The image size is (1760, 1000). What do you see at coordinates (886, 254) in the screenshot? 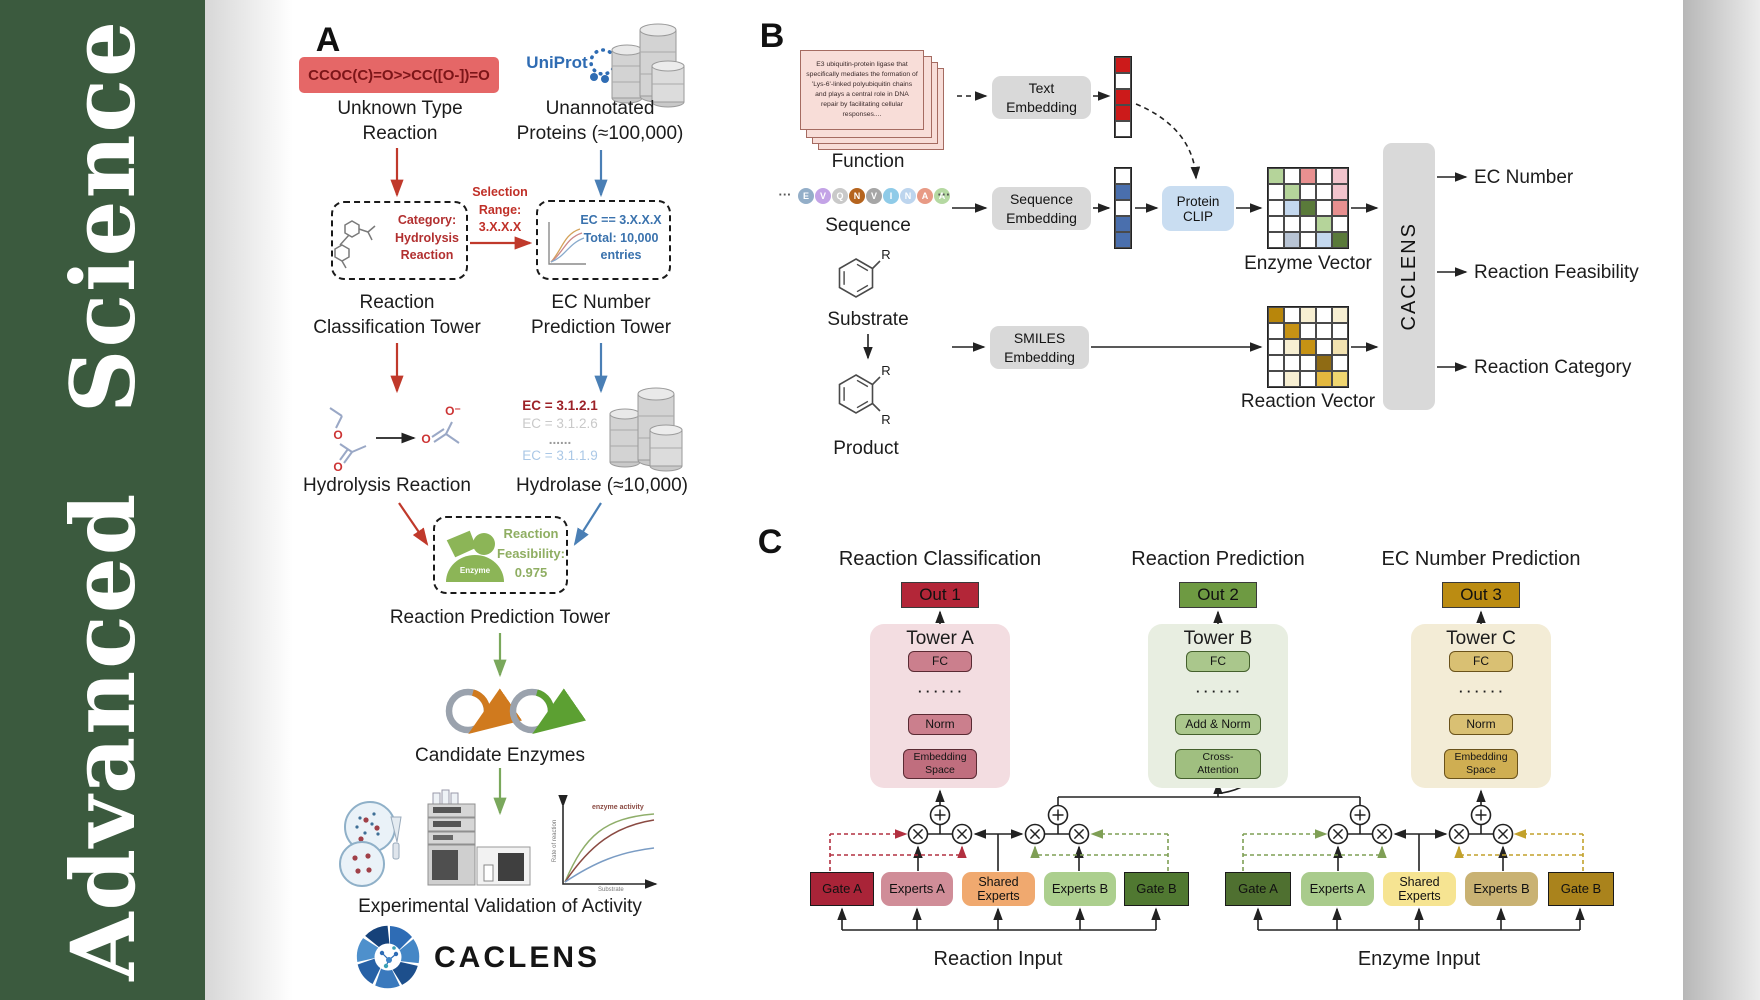
I see `substrate-r-label: R` at bounding box center [886, 254].